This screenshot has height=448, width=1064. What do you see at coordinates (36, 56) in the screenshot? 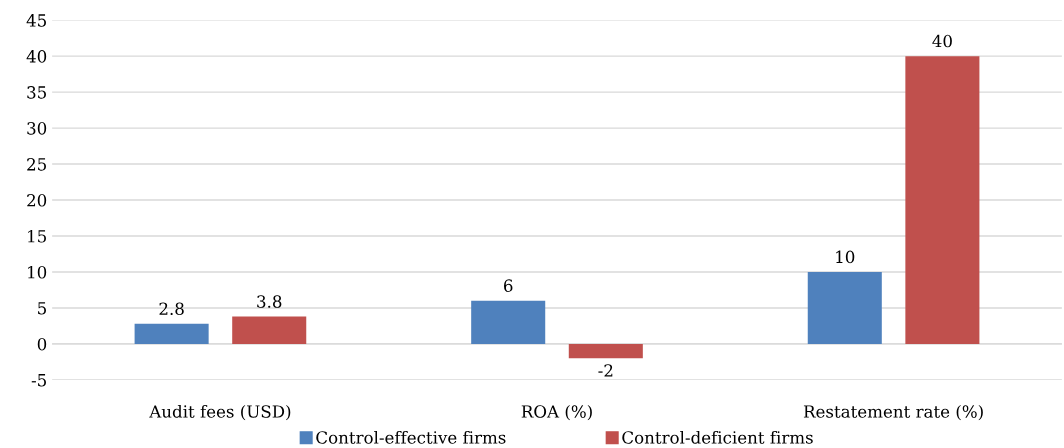
I see `y-tick-label: 40` at bounding box center [36, 56].